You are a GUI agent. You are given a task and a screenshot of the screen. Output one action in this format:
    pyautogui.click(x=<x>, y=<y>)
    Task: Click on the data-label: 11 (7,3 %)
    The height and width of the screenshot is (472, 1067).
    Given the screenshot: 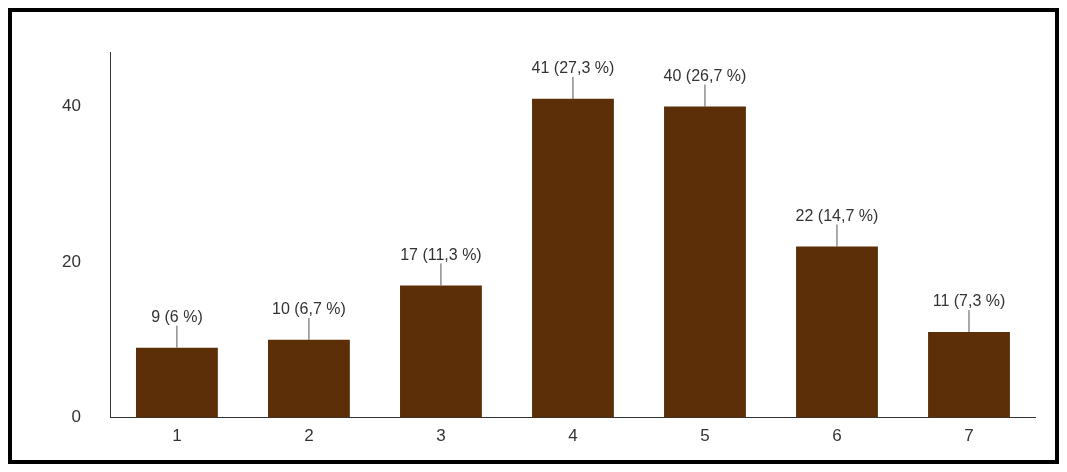 What is the action you would take?
    pyautogui.click(x=969, y=301)
    